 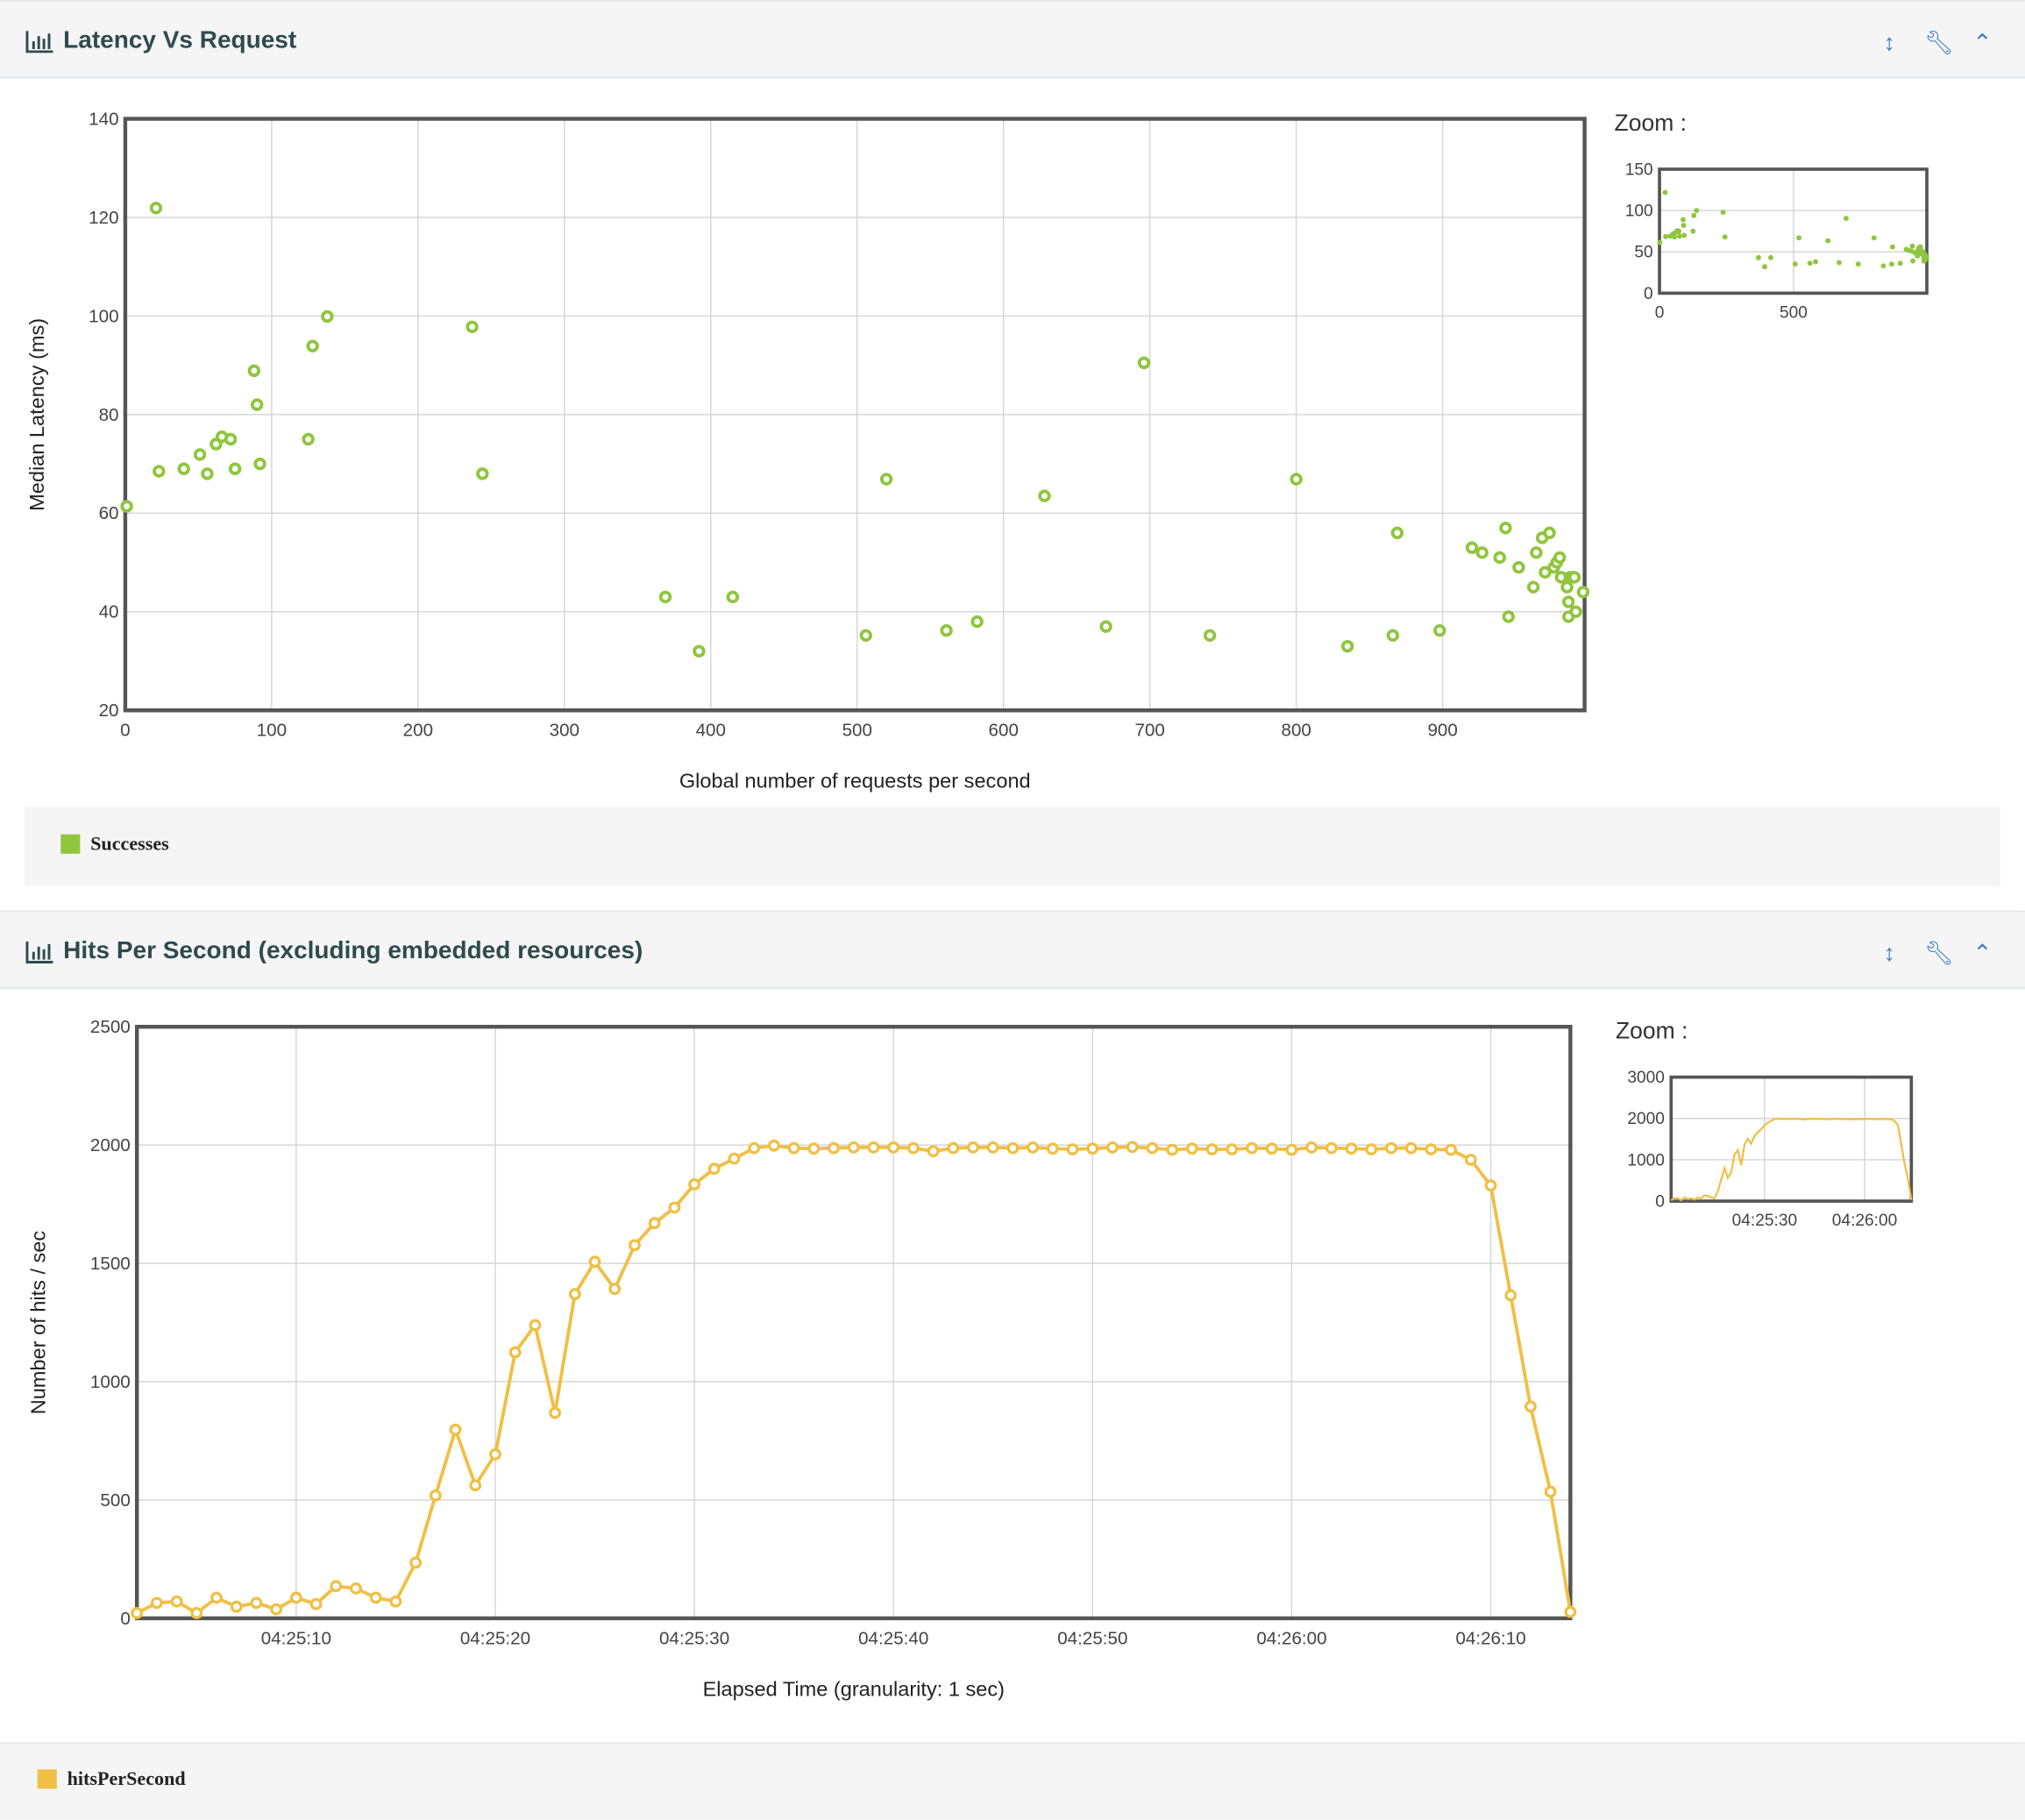 What do you see at coordinates (125, 731) in the screenshot?
I see `x-tick-label: 0` at bounding box center [125, 731].